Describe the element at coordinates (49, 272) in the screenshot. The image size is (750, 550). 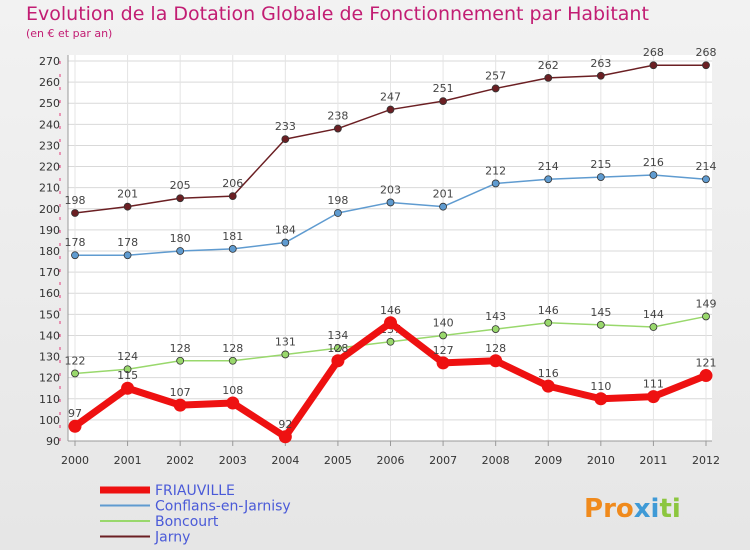
I see `y-tick-label: 170` at that location.